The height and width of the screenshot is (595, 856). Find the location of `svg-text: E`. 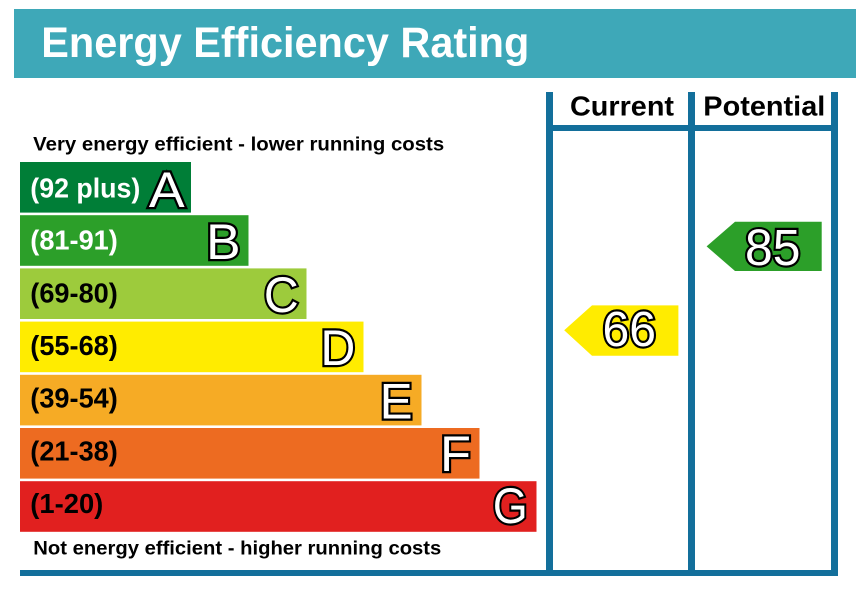

svg-text: E is located at coordinates (396, 400).